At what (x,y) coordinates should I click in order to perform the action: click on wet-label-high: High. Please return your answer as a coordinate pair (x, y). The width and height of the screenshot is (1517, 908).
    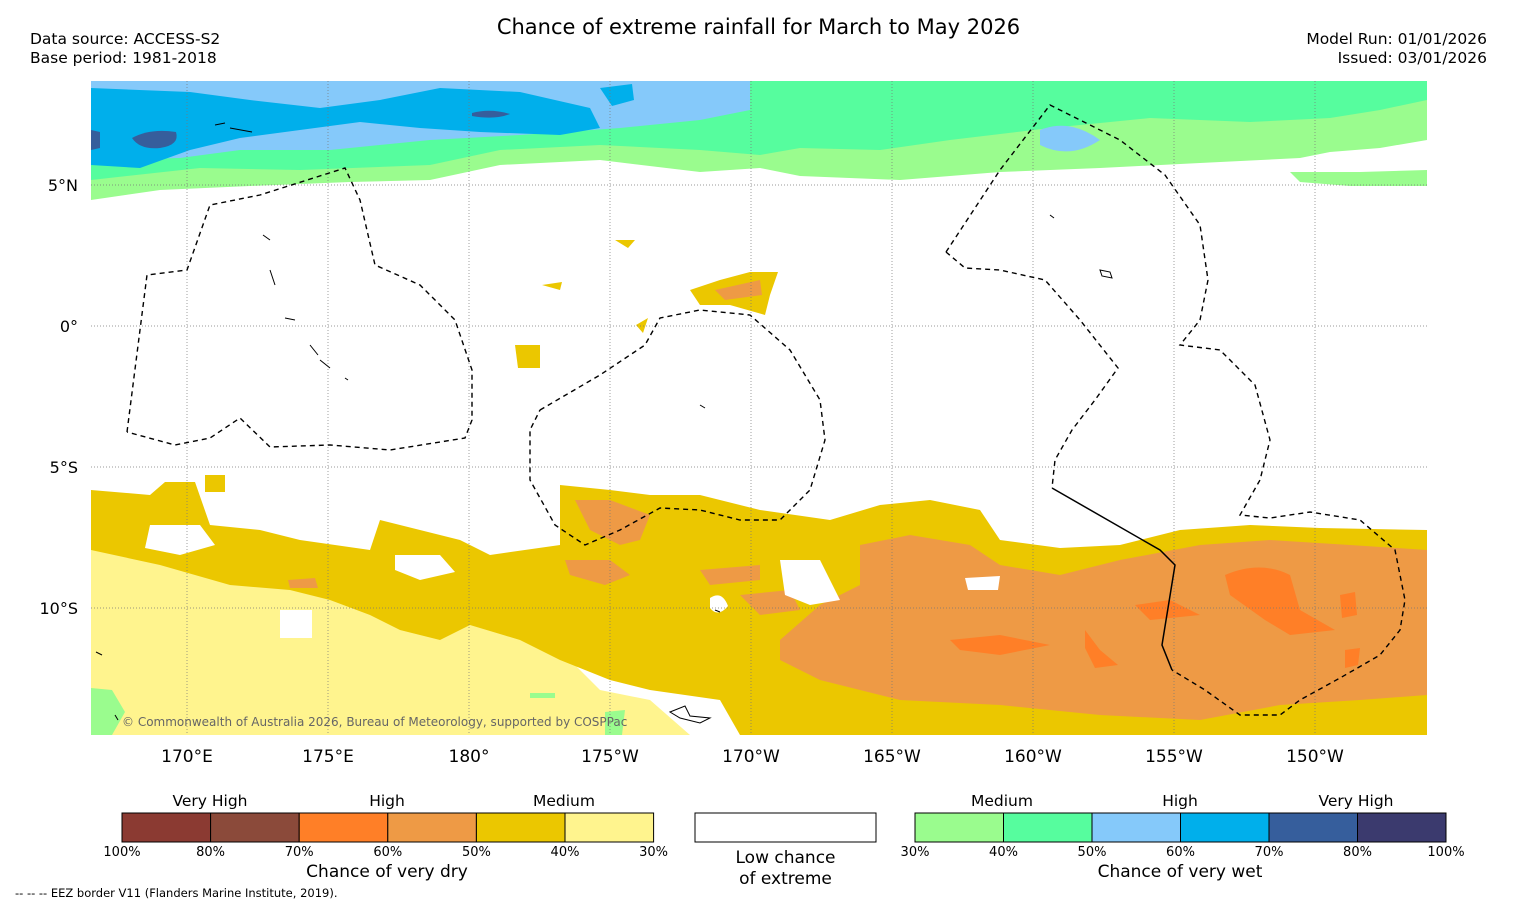
    Looking at the image, I should click on (1180, 801).